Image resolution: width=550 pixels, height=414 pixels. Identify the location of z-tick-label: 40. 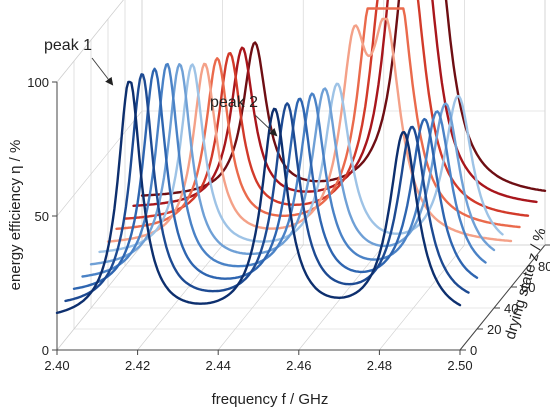
(511, 308).